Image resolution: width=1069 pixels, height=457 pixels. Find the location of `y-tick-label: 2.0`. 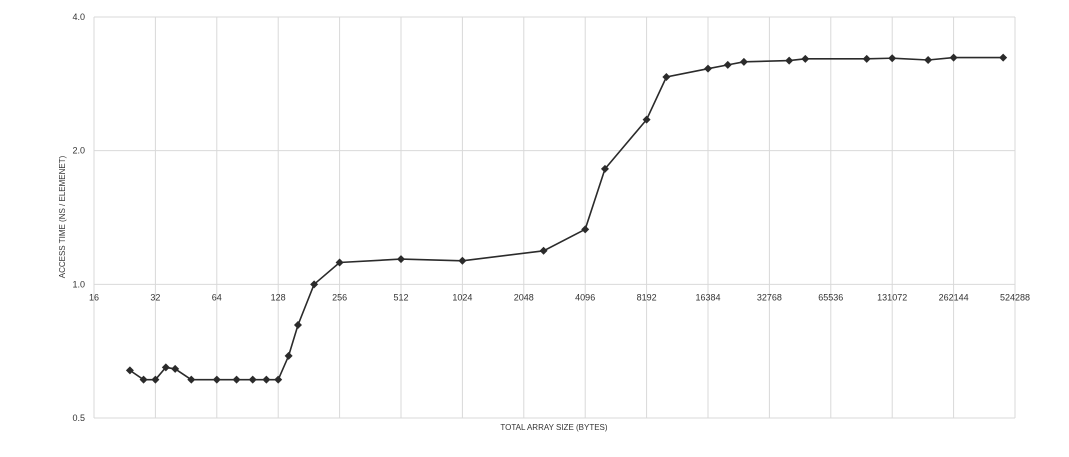

y-tick-label: 2.0 is located at coordinates (78, 151).